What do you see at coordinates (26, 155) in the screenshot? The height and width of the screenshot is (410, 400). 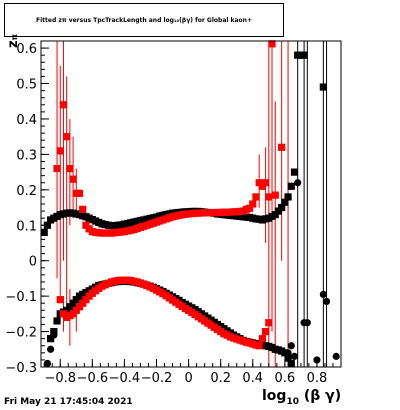 I see `y-tick-label: 0.3` at bounding box center [26, 155].